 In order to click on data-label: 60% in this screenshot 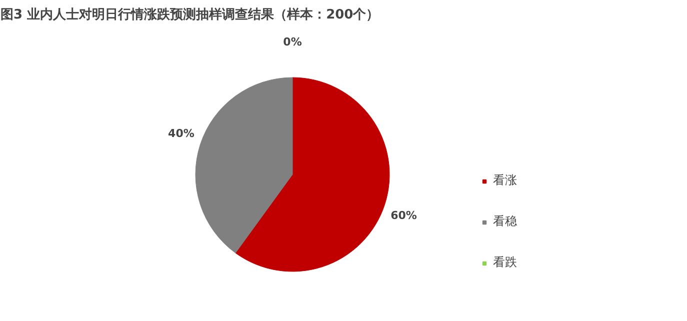, I will do `click(403, 215)`.